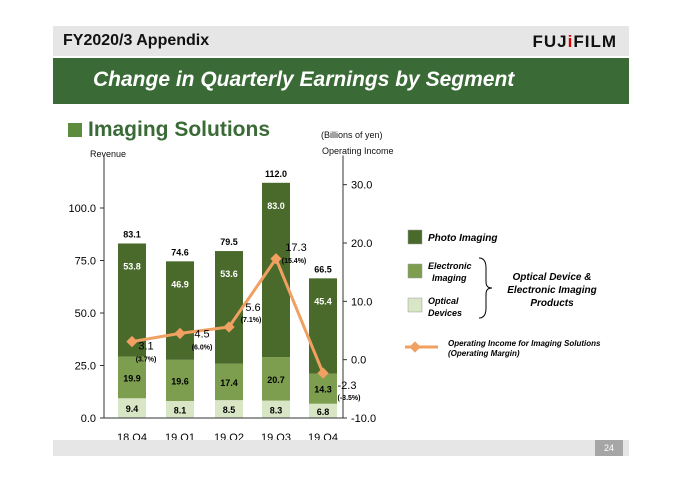 The height and width of the screenshot is (484, 680). I want to click on bar-value-label: 53.8, so click(132, 266).